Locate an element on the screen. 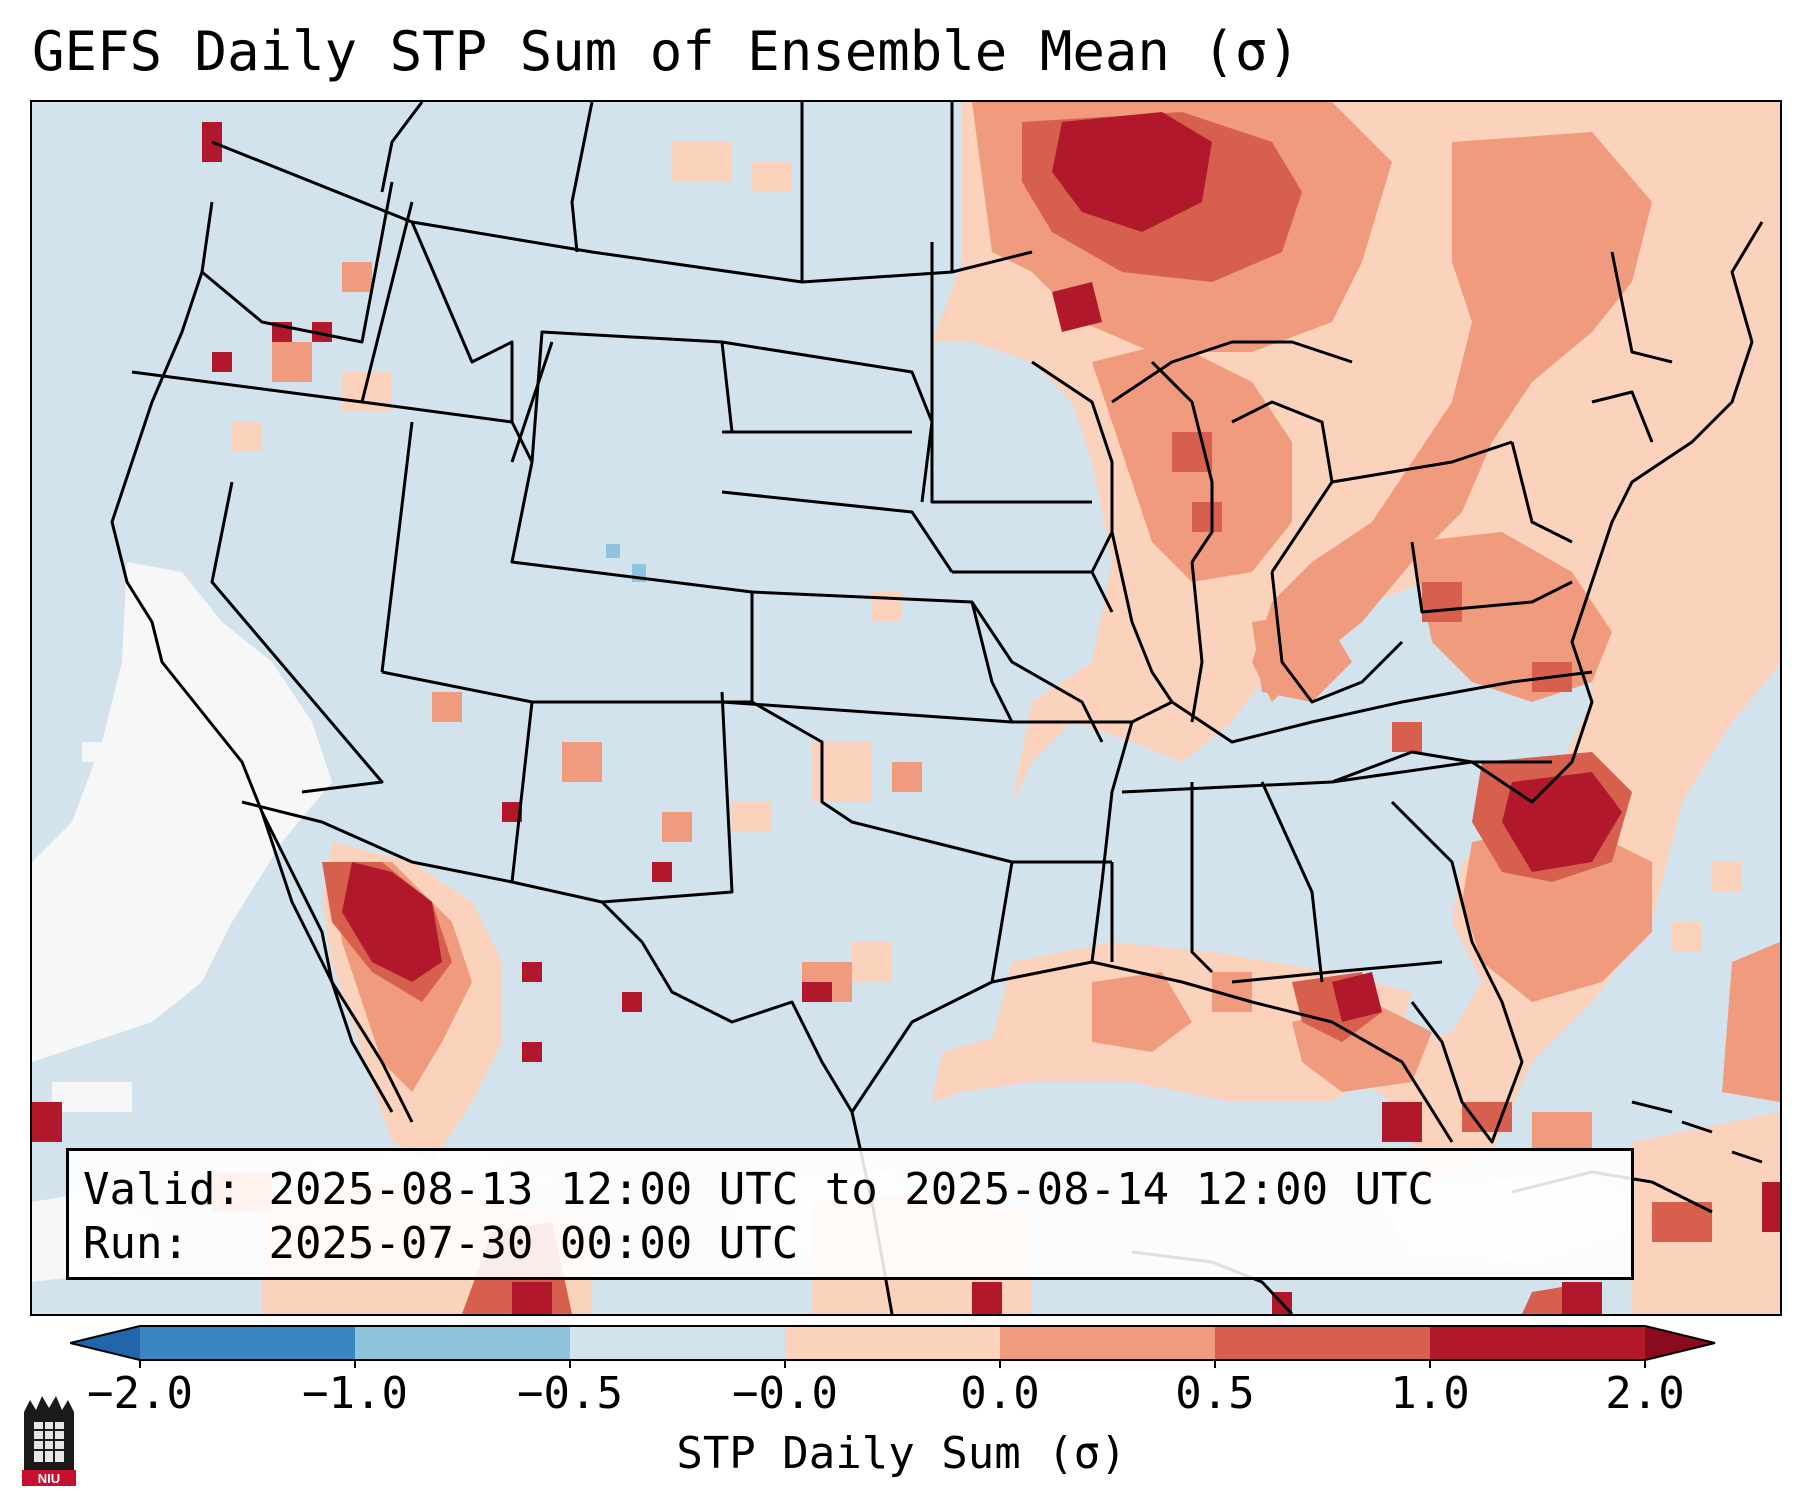 The height and width of the screenshot is (1506, 1803). valid-label: Valid: is located at coordinates (162, 1189).